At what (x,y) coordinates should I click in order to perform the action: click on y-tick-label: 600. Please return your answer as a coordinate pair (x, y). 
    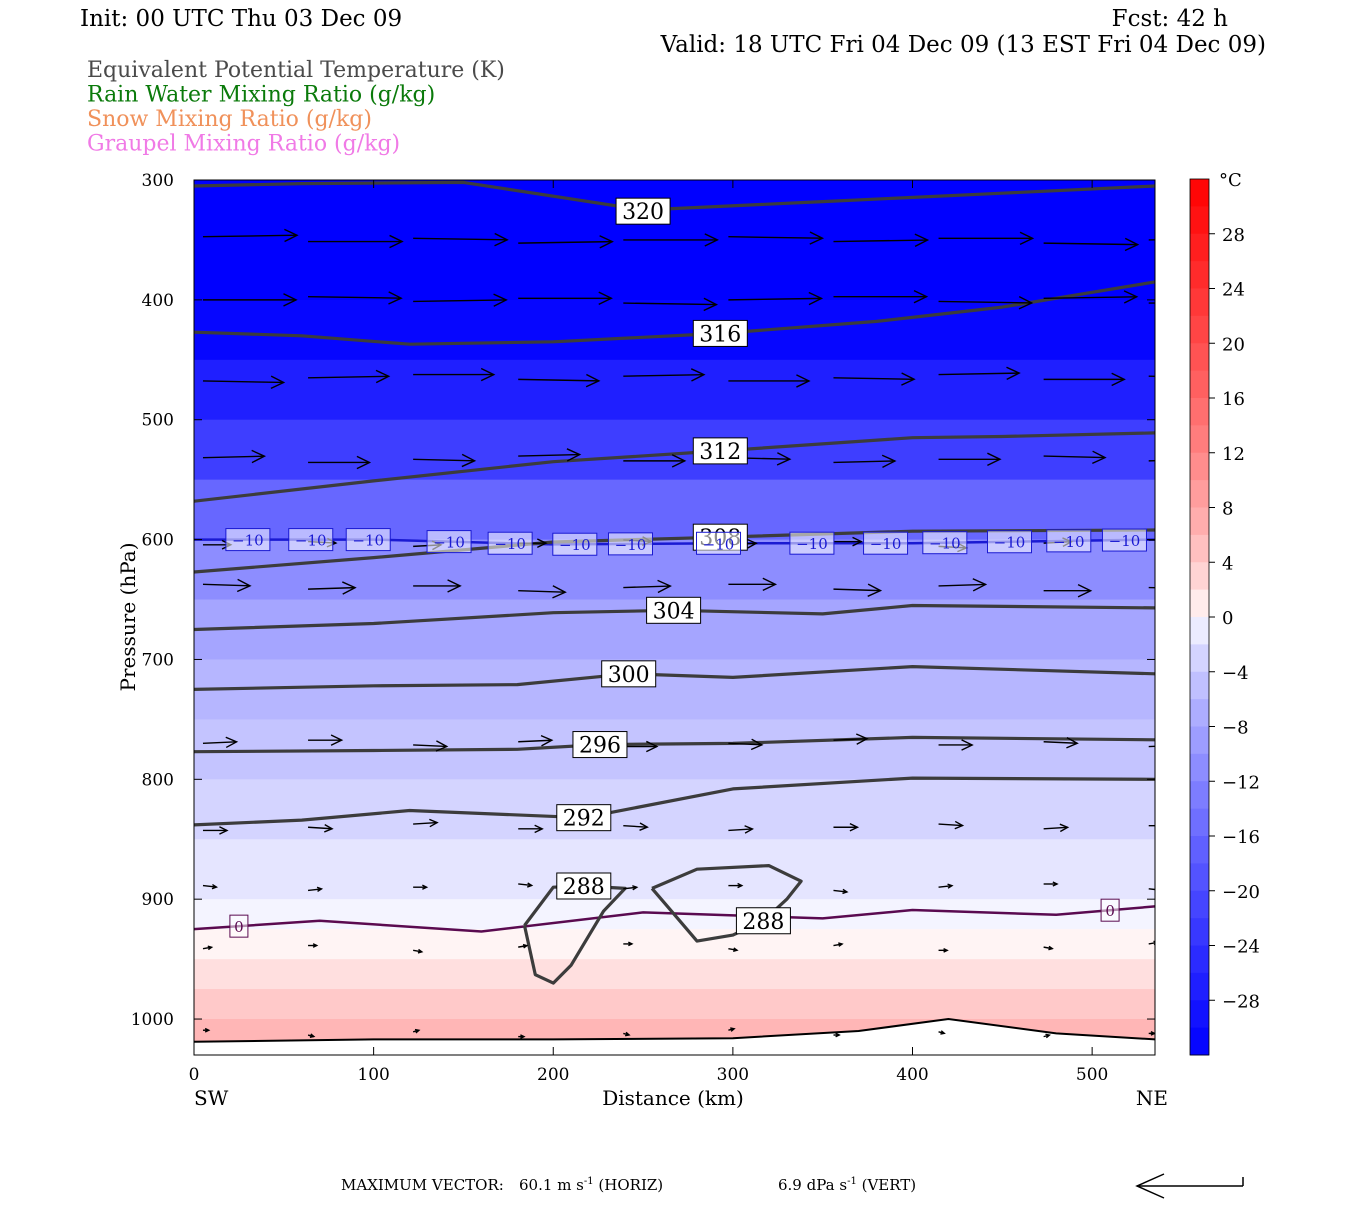
    Looking at the image, I should click on (158, 541).